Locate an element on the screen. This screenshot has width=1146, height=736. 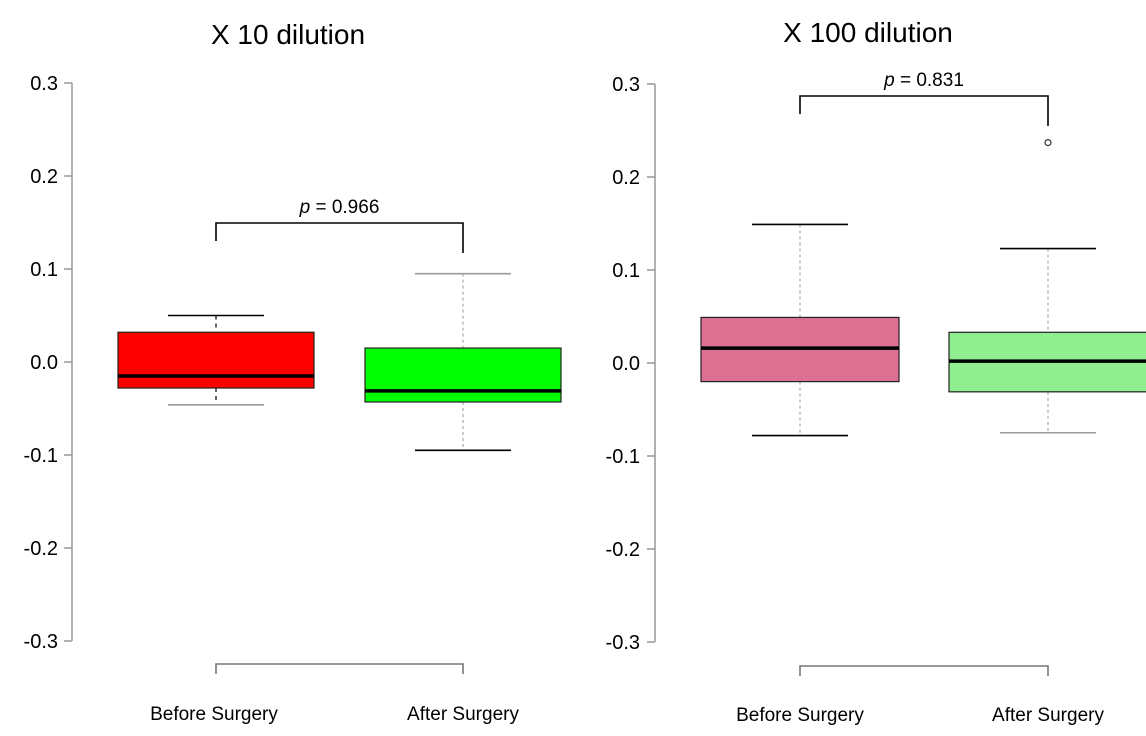
outlier-point is located at coordinates (1048, 142).